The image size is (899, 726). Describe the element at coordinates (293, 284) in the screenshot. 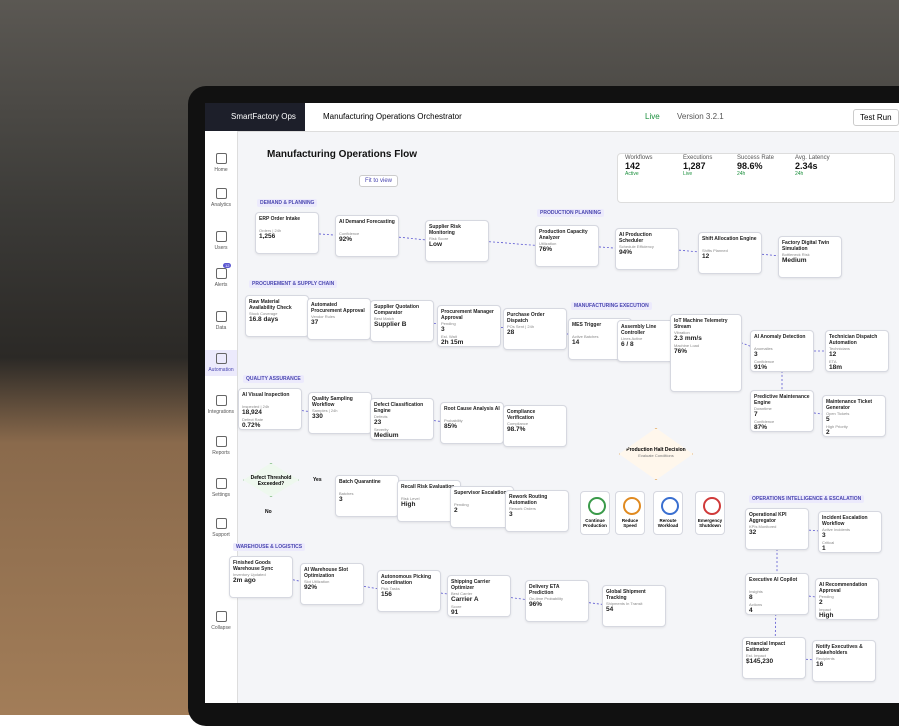

I see `section-label: PROCUREMENT & SUPPLY CHAIN` at that location.